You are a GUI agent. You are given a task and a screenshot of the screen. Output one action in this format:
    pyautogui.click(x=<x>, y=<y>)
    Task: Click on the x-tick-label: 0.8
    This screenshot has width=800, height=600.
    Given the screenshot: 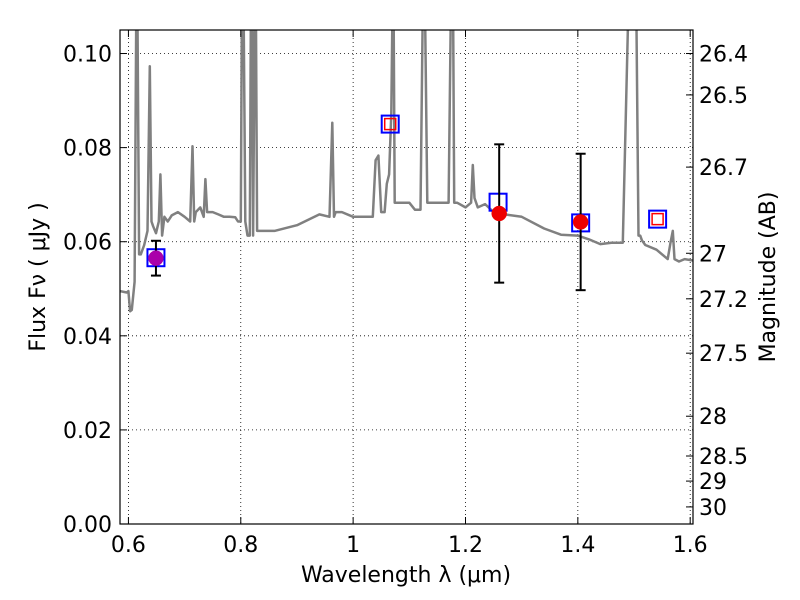 What is the action you would take?
    pyautogui.click(x=240, y=545)
    